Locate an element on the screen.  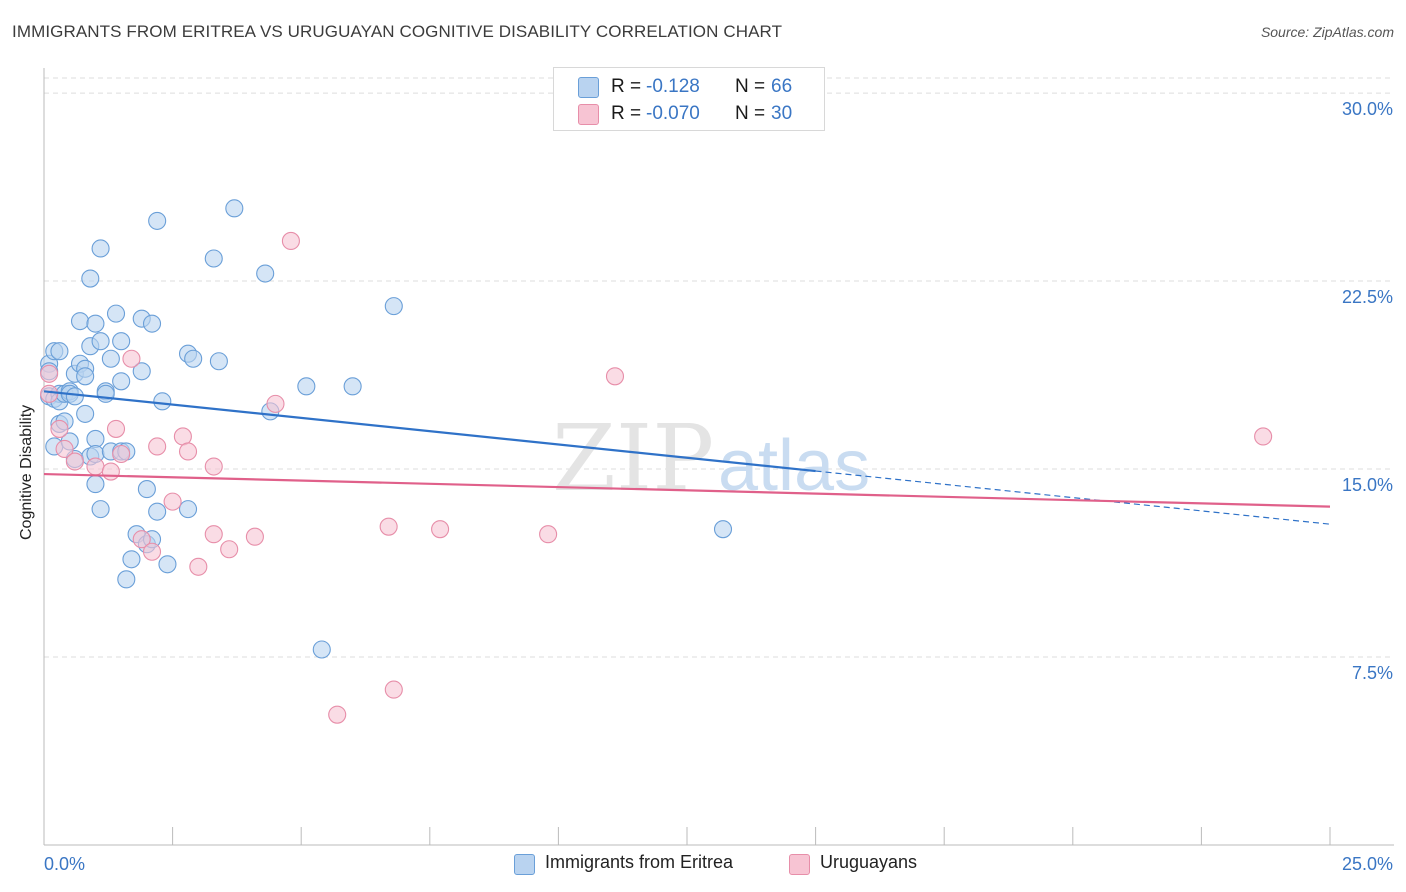
eritrea-trend-line is located at coordinates (429, 431).